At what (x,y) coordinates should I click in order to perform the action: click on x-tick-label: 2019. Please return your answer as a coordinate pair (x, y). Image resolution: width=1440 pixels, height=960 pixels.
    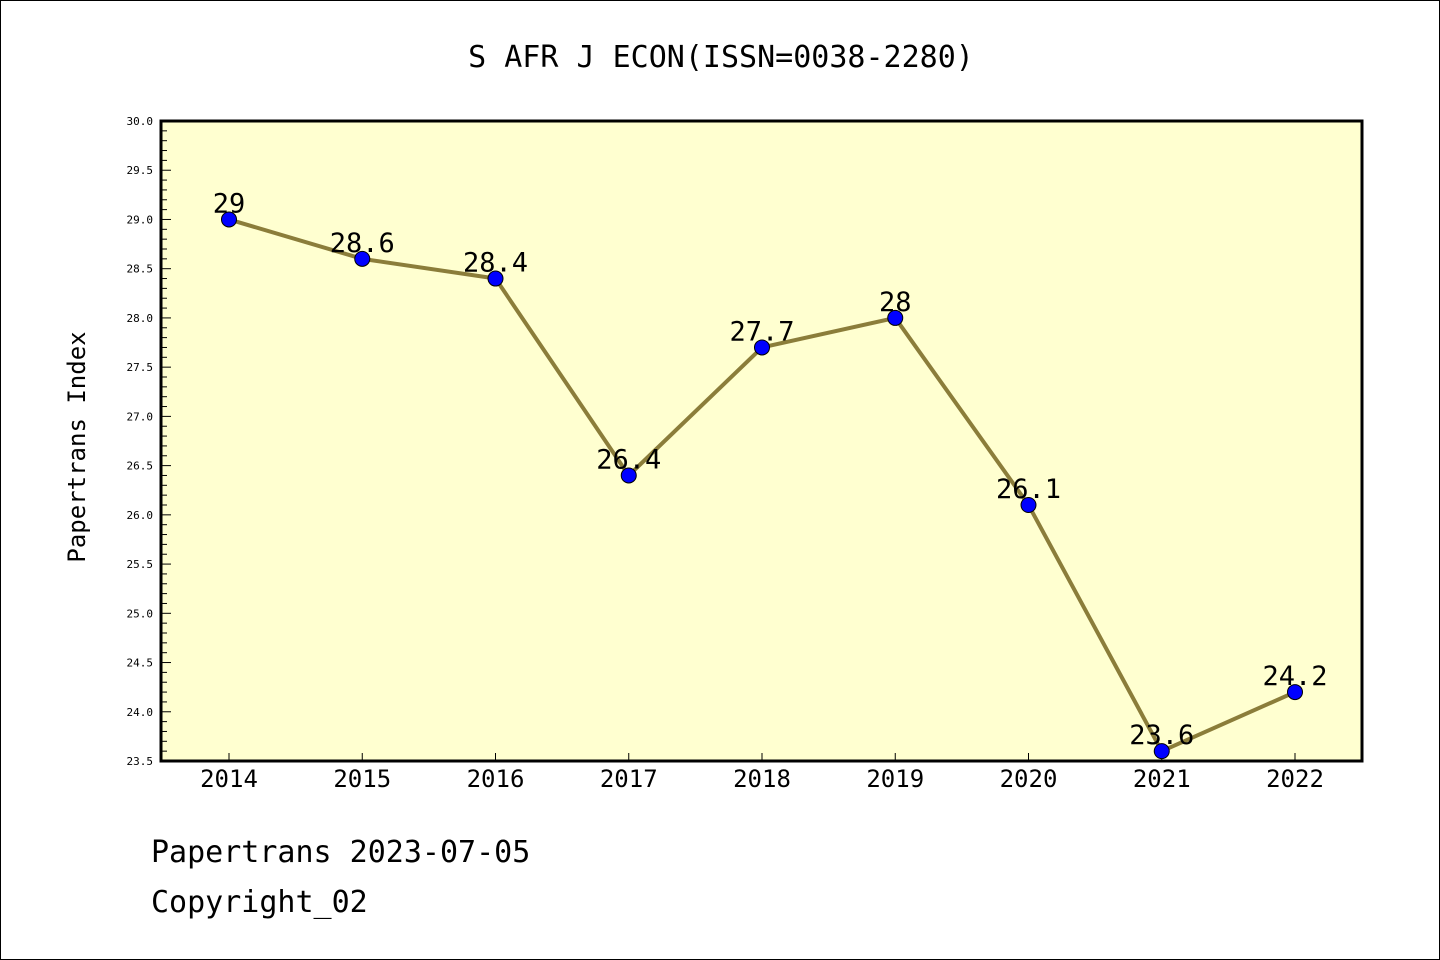
    Looking at the image, I should click on (895, 779).